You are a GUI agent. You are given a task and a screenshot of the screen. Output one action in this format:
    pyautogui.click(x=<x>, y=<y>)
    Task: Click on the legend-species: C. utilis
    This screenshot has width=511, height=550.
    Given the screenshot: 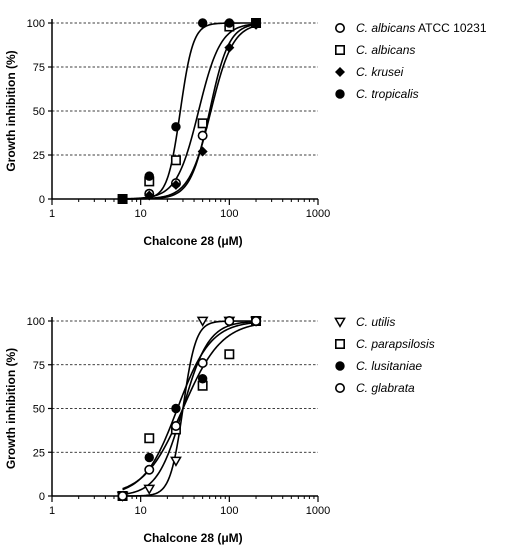 What is the action you would take?
    pyautogui.click(x=375, y=322)
    